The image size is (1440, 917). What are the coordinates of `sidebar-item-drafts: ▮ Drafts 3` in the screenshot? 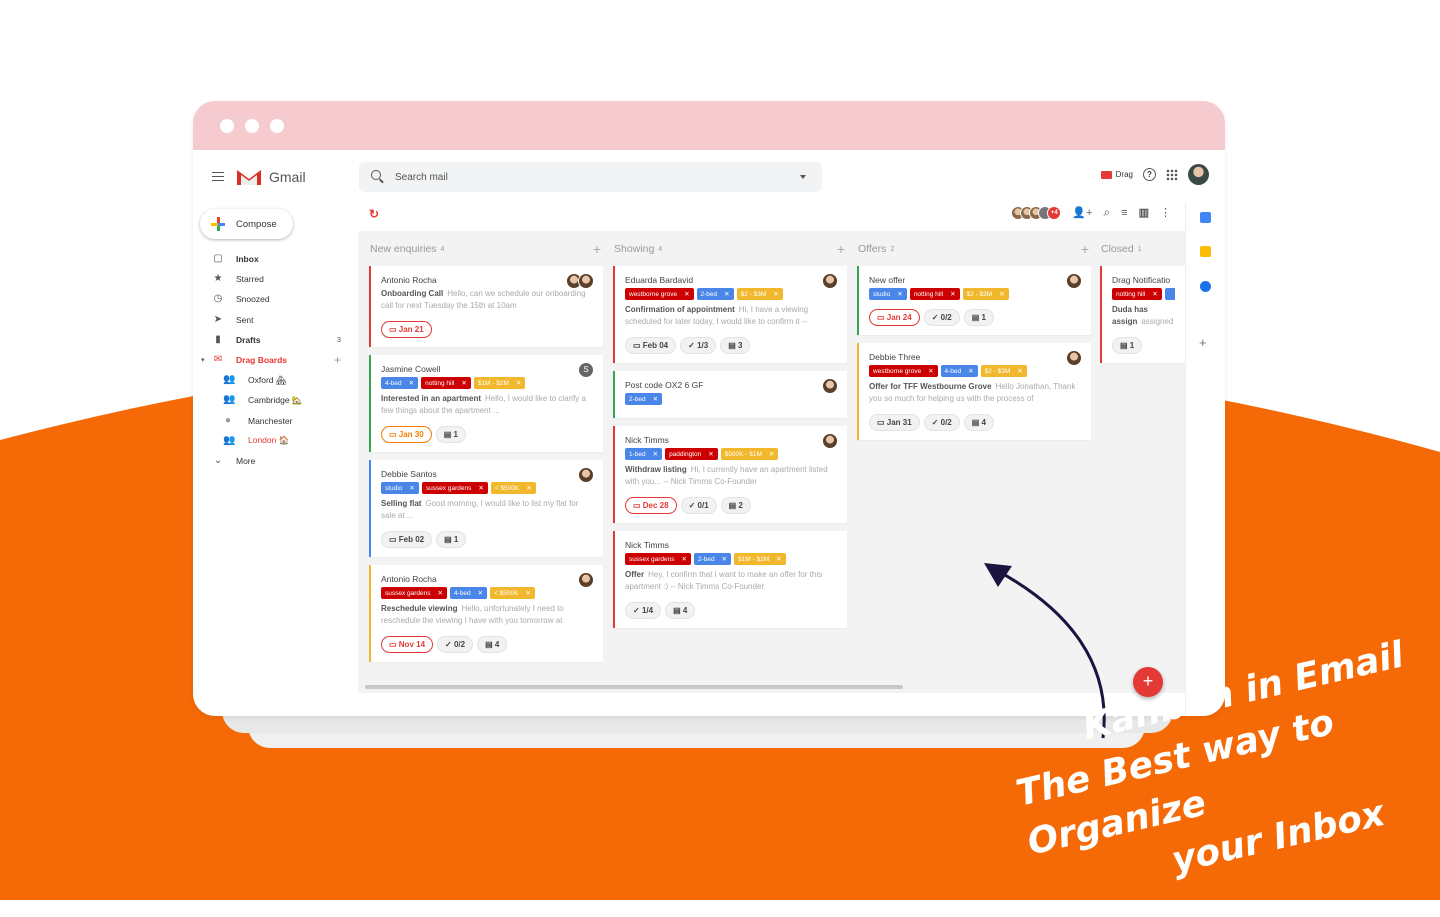 It's located at (275, 340).